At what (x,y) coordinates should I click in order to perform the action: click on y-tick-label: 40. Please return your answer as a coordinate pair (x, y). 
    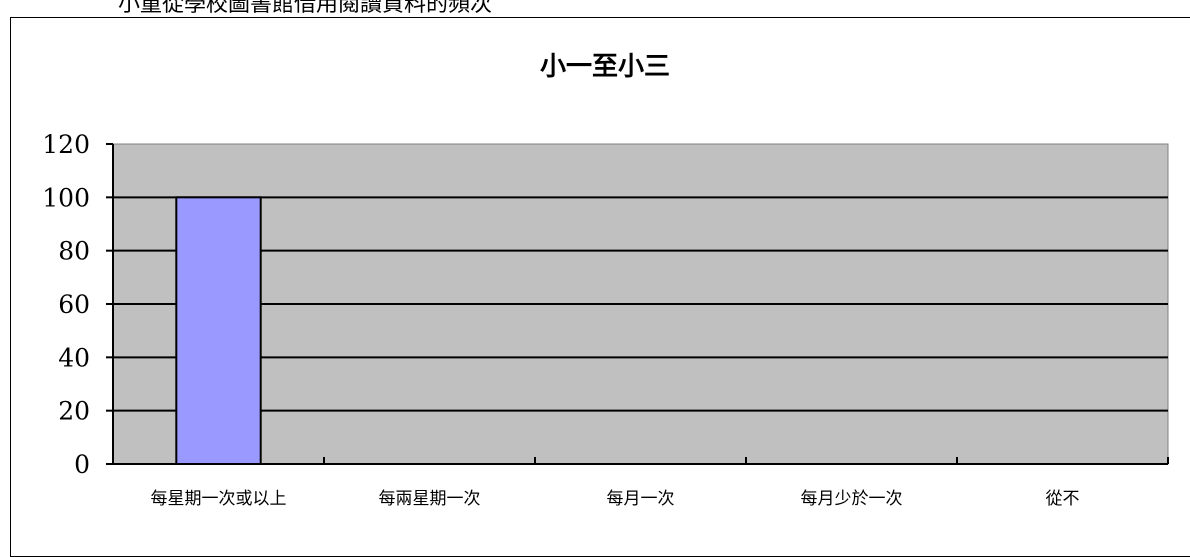
    Looking at the image, I should click on (74, 357).